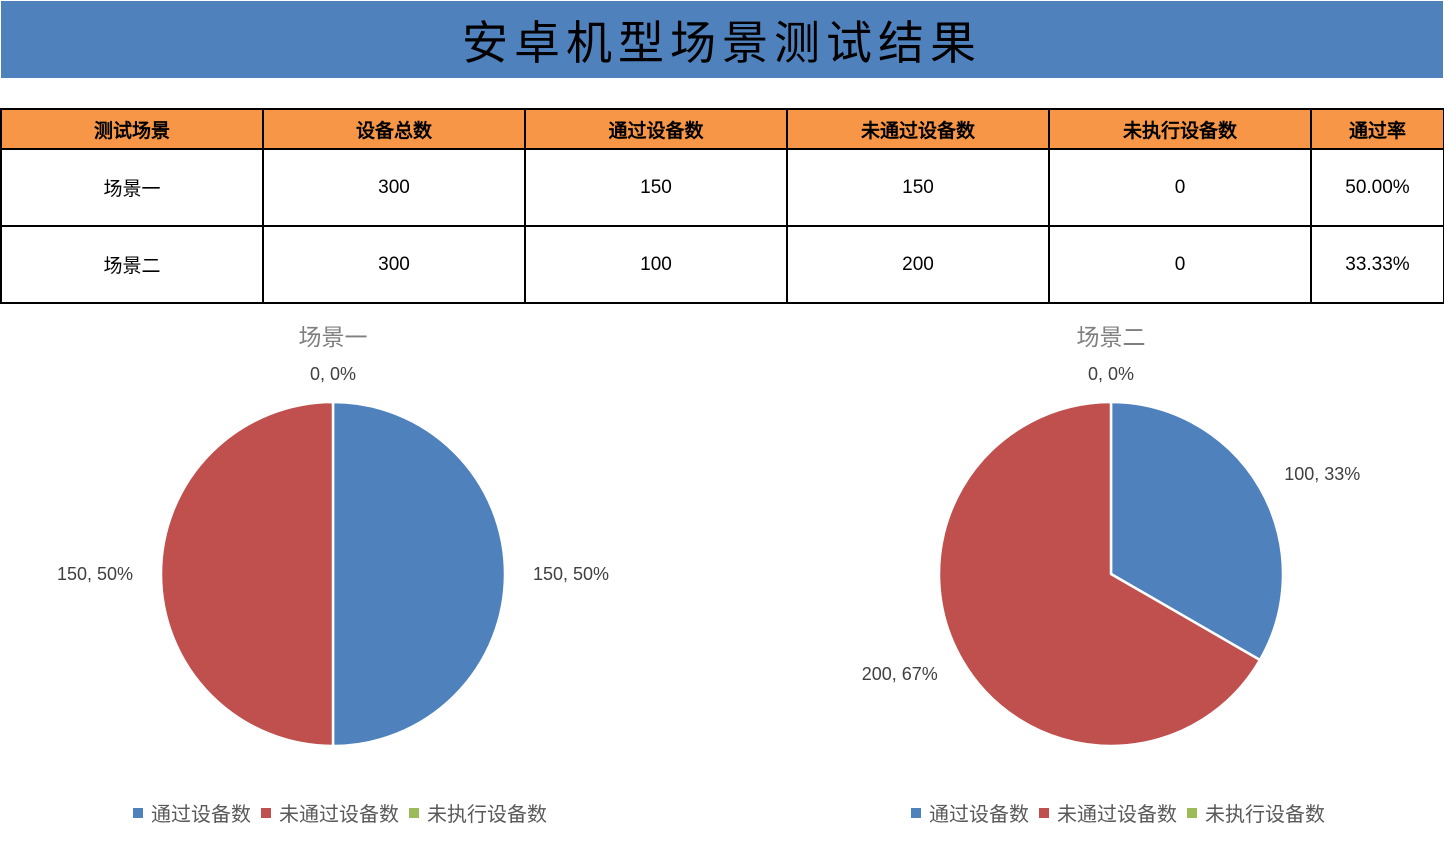 The image size is (1444, 862). Describe the element at coordinates (1111, 338) in the screenshot. I see `chart-title: 场景二` at that location.